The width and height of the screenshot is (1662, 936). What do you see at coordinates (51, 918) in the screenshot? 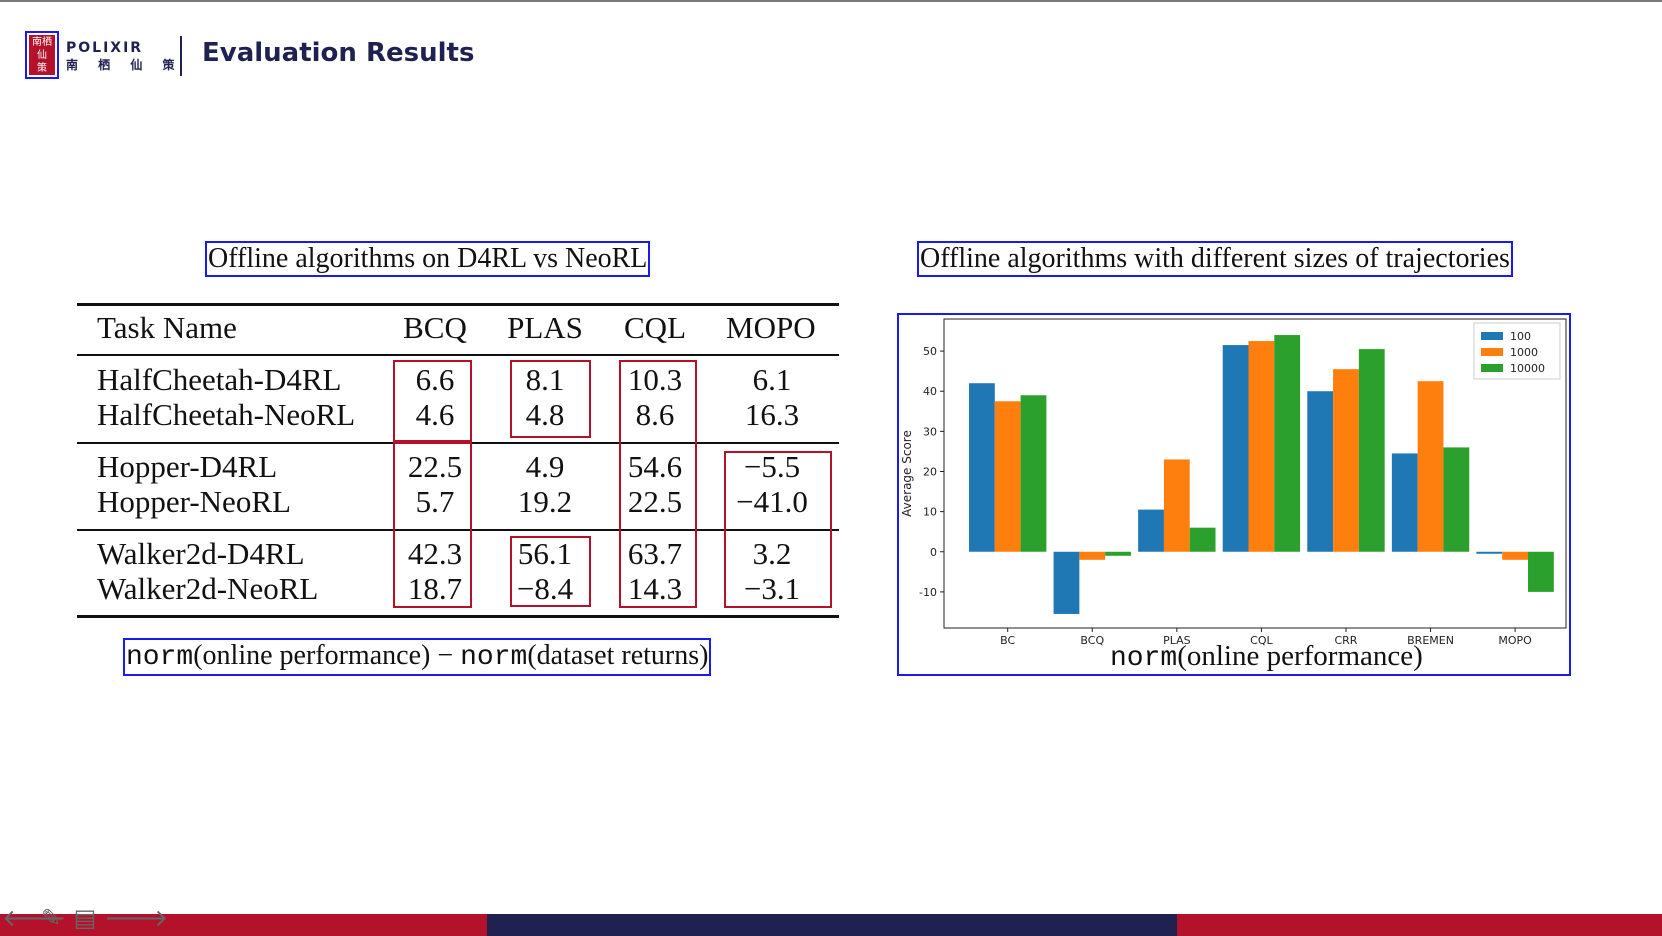
I see `pen-icon: ✎` at bounding box center [51, 918].